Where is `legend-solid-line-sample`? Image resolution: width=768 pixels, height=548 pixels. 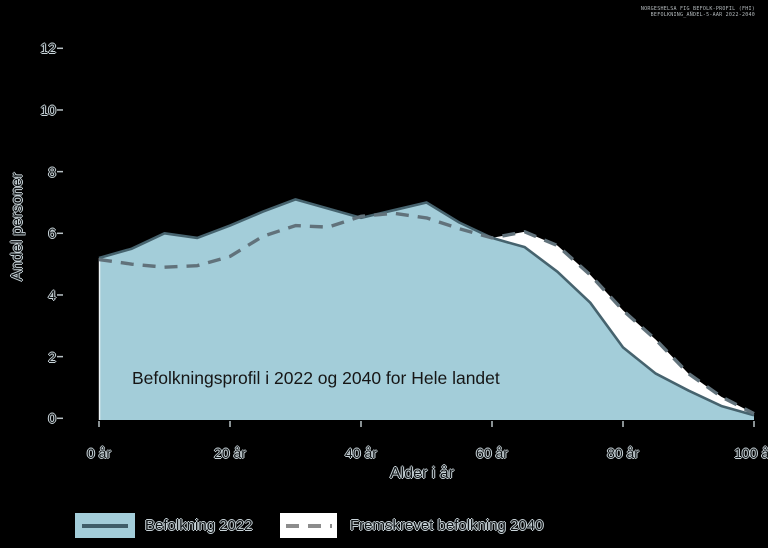
legend-solid-line-sample is located at coordinates (105, 525).